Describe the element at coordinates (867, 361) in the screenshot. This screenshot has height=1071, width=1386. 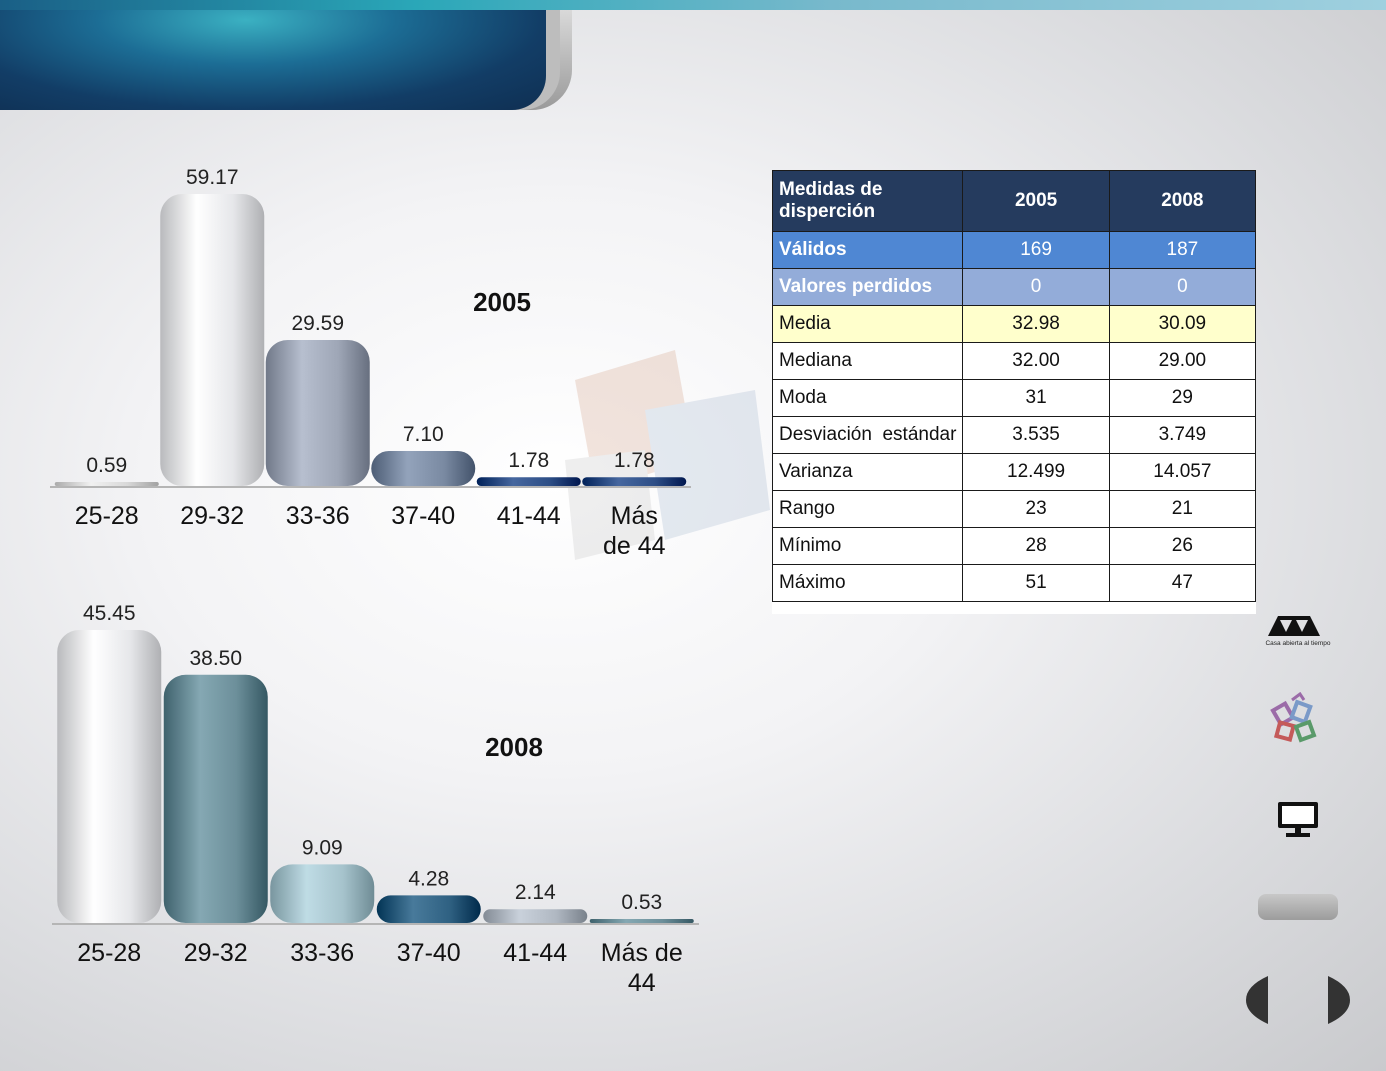
I see `row-label: Mediana` at that location.